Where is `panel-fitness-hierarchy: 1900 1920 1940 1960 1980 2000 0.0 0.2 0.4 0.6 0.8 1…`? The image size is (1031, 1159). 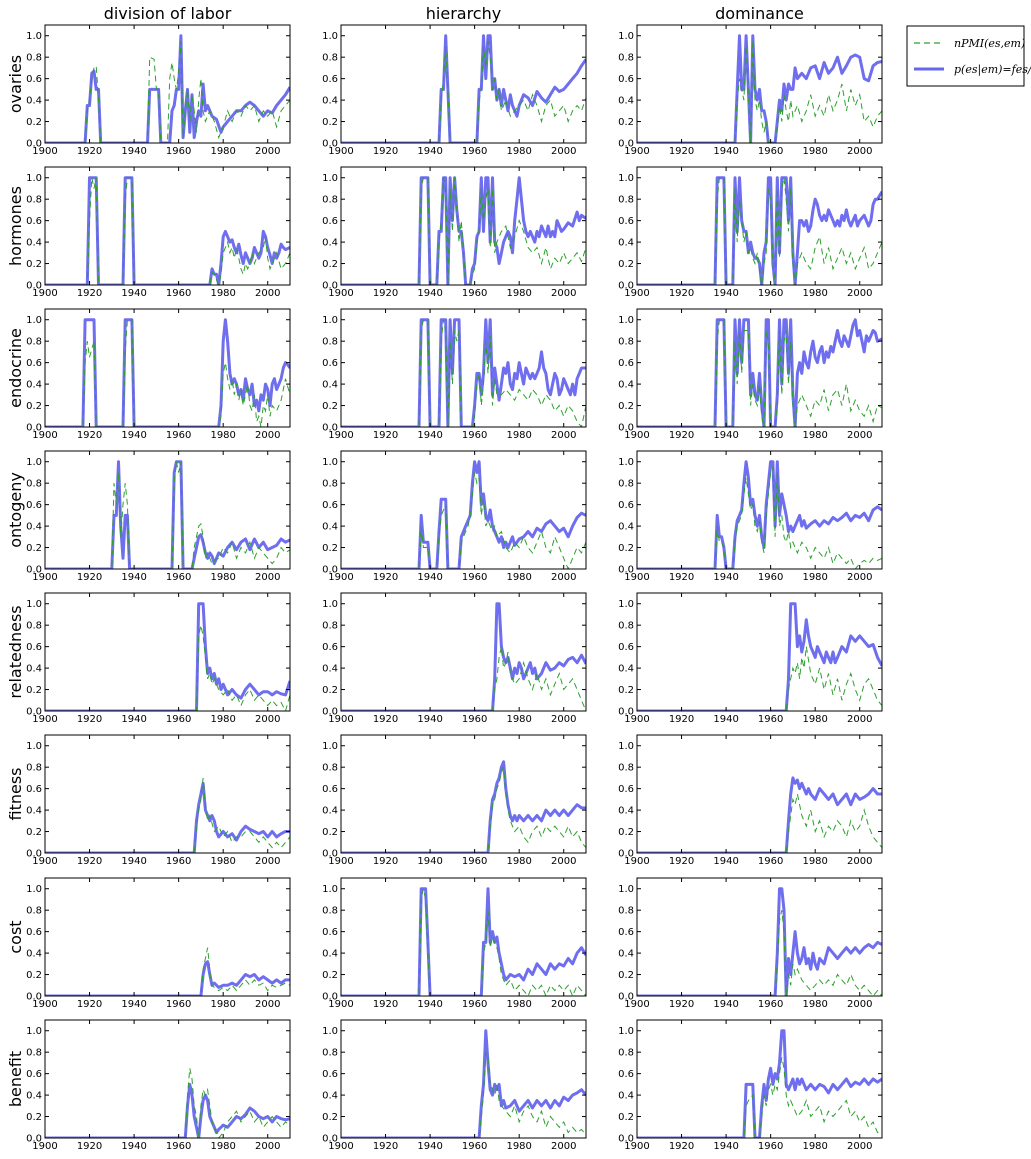 panel-fitness-hierarchy: 1900 1920 1940 1960 1980 2000 0.0 0.2 0.4 0.6 0.8 1… is located at coordinates (454, 800).